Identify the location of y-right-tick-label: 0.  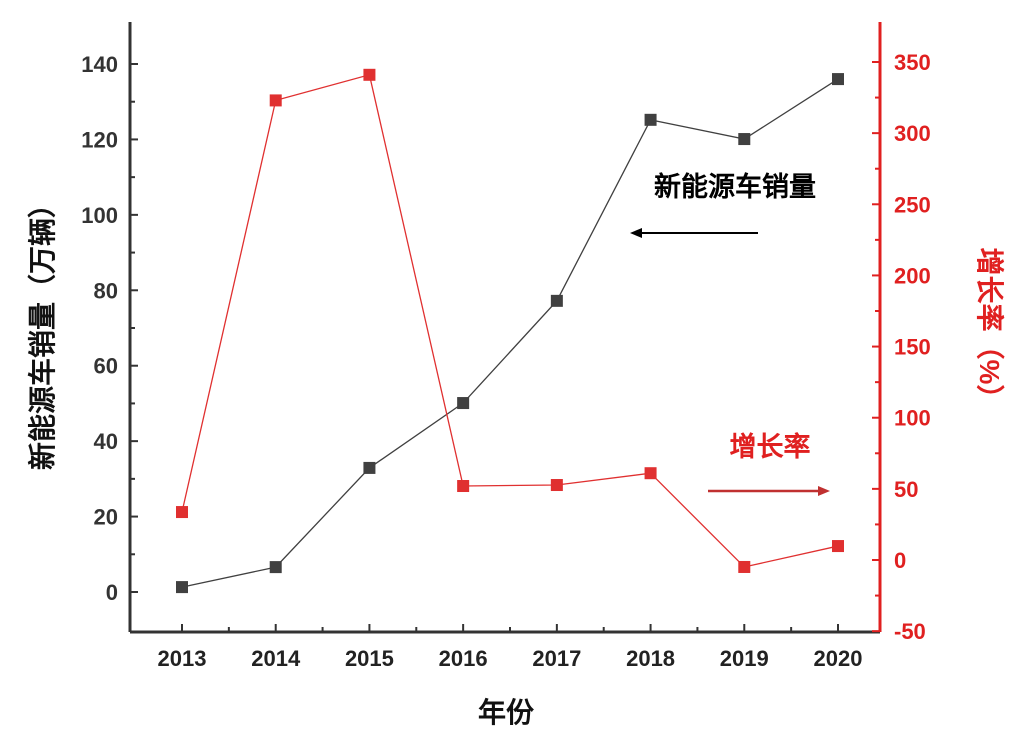
(900, 560).